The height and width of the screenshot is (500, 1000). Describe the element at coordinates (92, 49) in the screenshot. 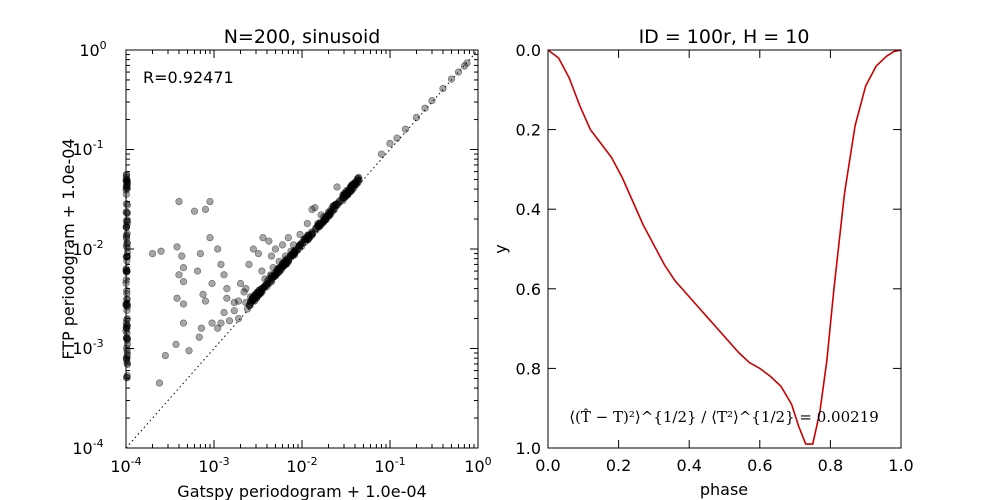

I see `scatter-y-tick-label: 10⁰` at that location.